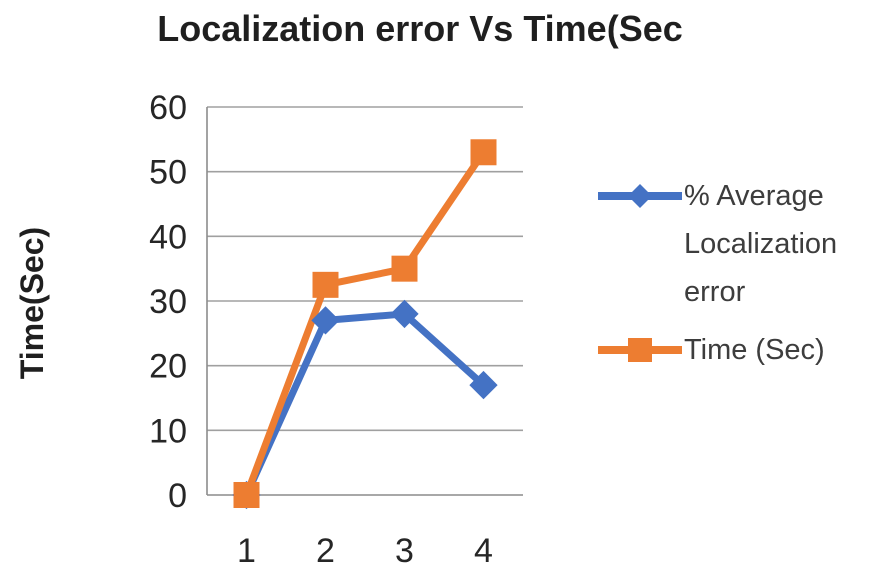  I want to click on y-tick-label: 20, so click(168, 367).